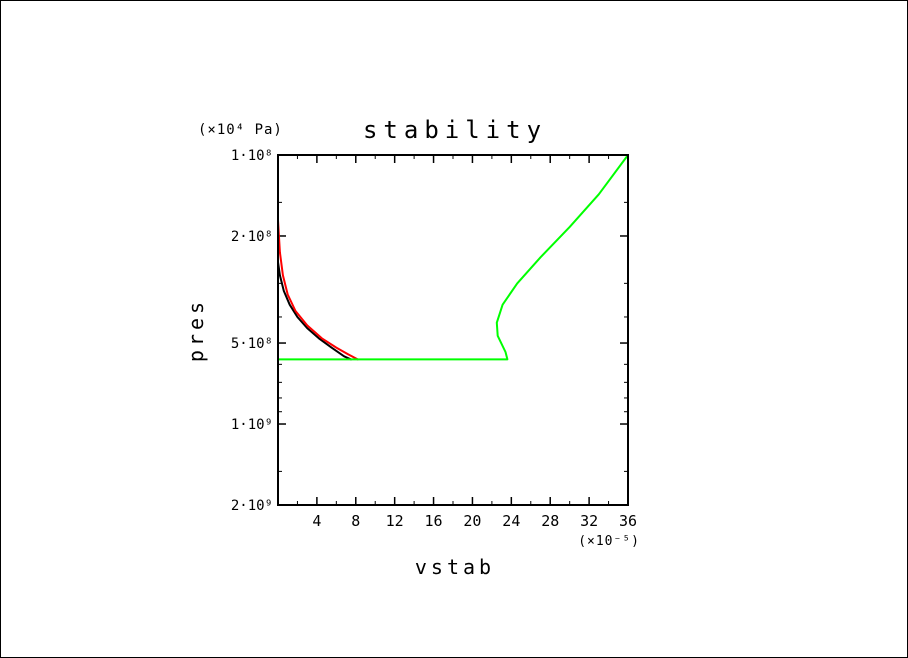 The width and height of the screenshot is (908, 658). I want to click on x-axis-multiplier: (×10⁻⁵), so click(609, 541).